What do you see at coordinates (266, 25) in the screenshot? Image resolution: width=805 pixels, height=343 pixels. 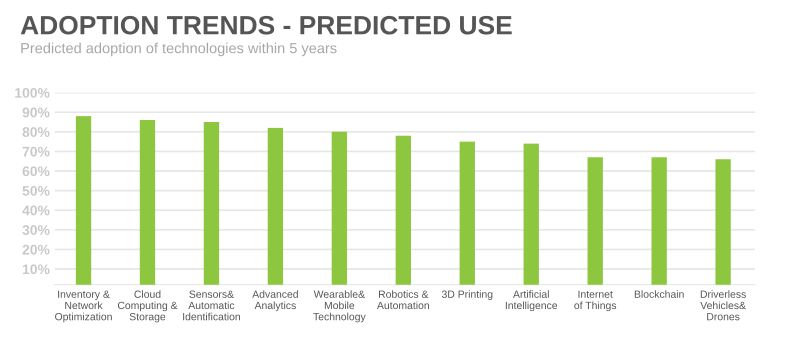 I see `chart-title: ADOPTION TRENDS - PREDICTED USE` at bounding box center [266, 25].